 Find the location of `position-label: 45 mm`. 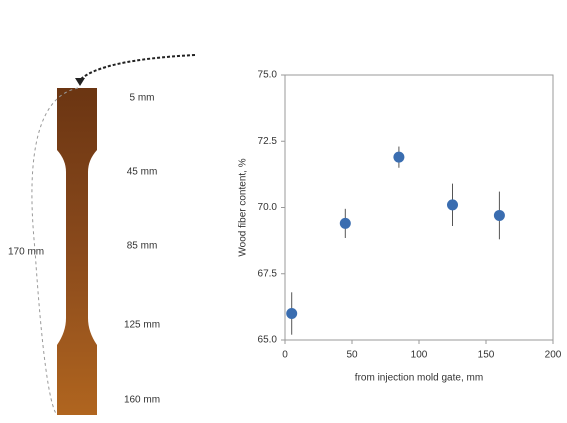

position-label: 45 mm is located at coordinates (142, 172).